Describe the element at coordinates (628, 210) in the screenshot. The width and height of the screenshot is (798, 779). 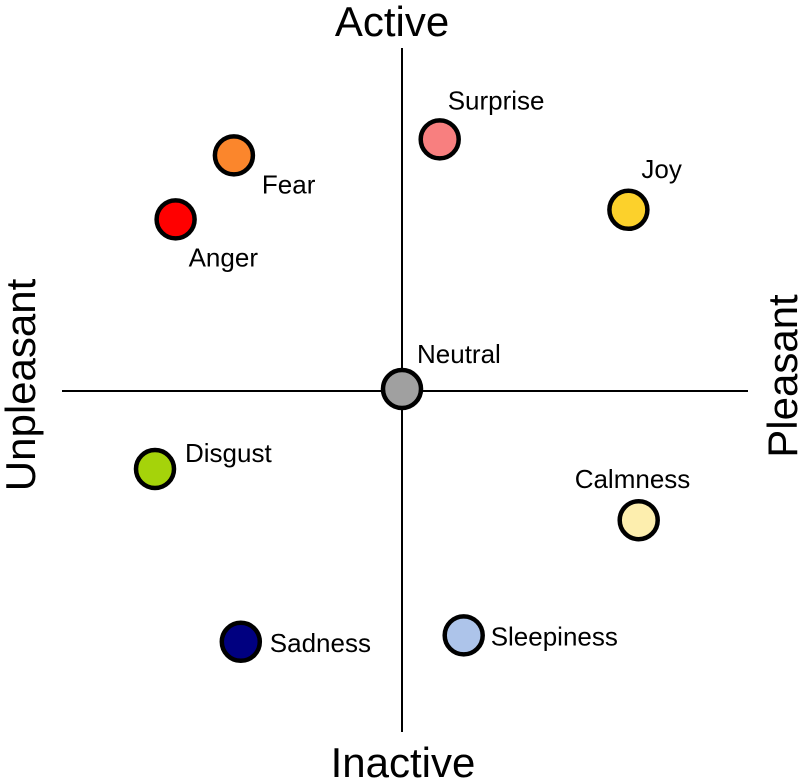
I see `emotion-dot-joy` at that location.